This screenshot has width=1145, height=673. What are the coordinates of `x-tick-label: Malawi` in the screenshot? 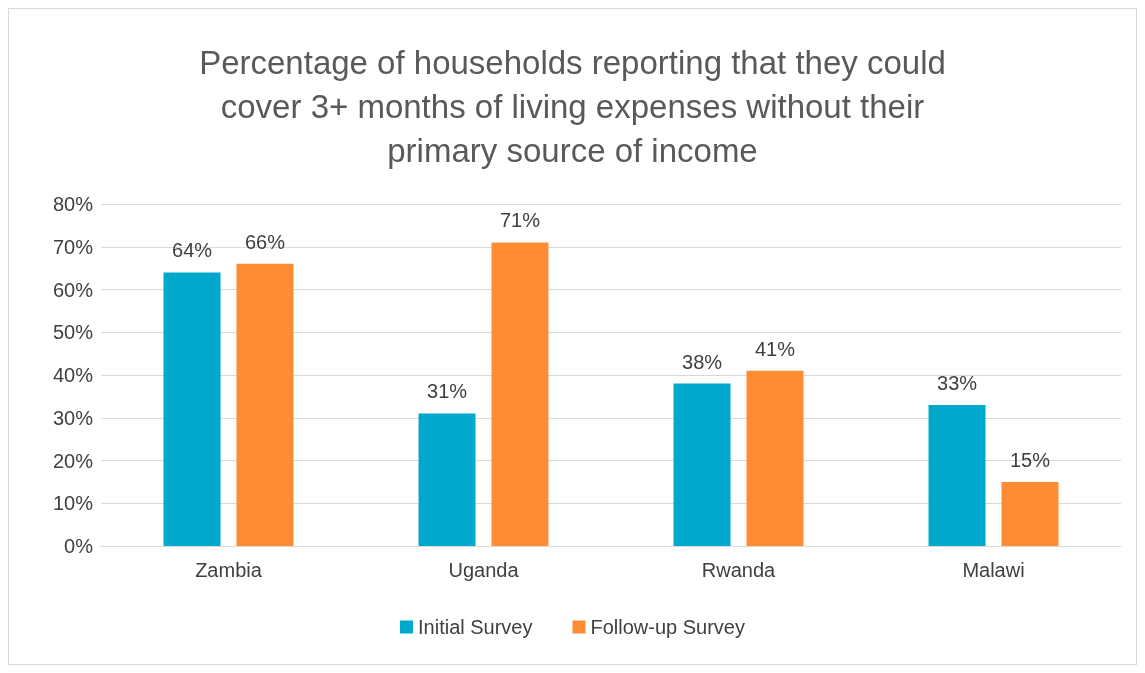 It's located at (993, 570).